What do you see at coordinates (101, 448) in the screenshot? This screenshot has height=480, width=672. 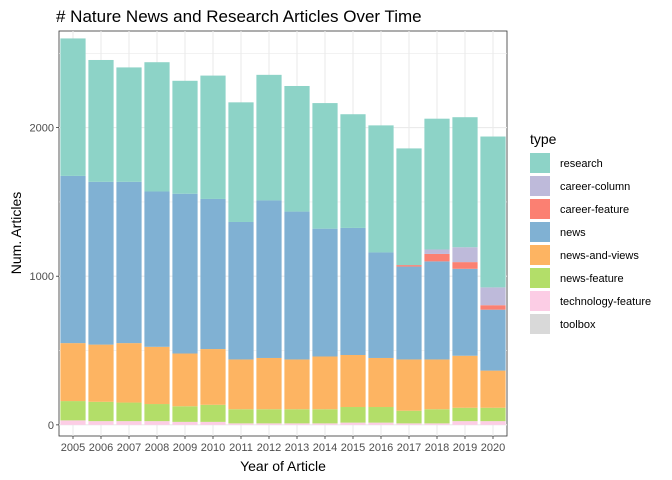 I see `x-tick-label: 2006` at bounding box center [101, 448].